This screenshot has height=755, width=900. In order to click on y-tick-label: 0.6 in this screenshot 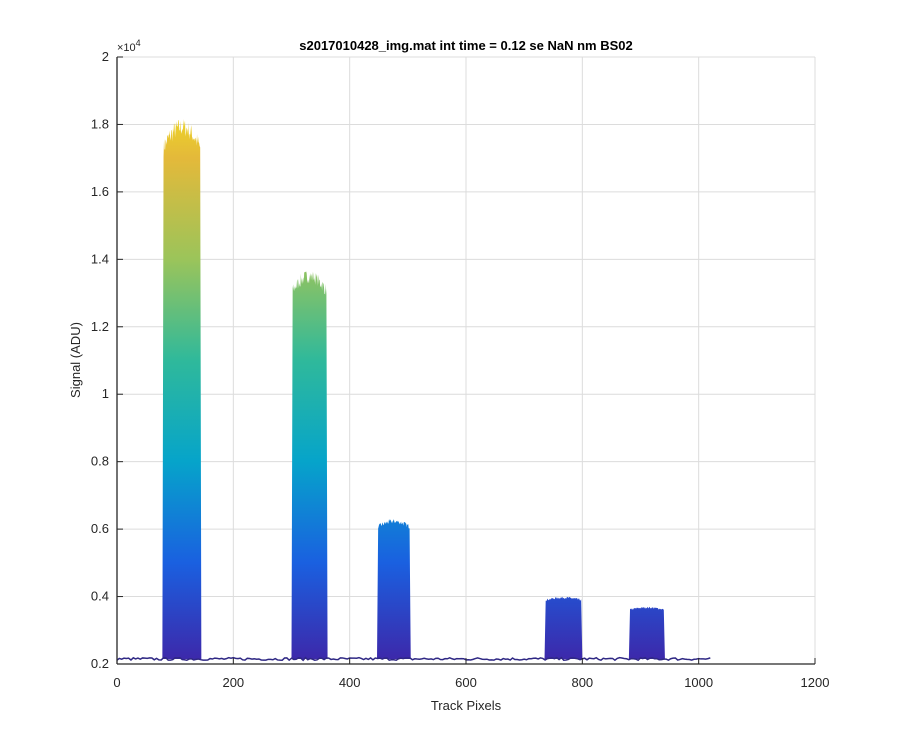, I will do `click(100, 528)`.